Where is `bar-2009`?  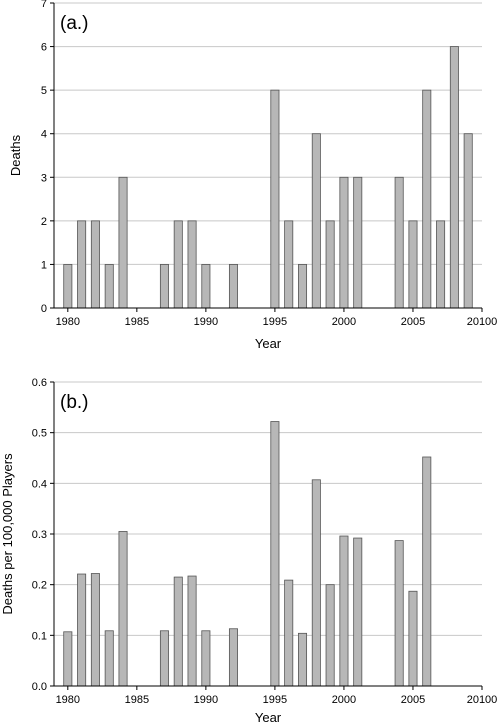
bar-2009 is located at coordinates (468, 221).